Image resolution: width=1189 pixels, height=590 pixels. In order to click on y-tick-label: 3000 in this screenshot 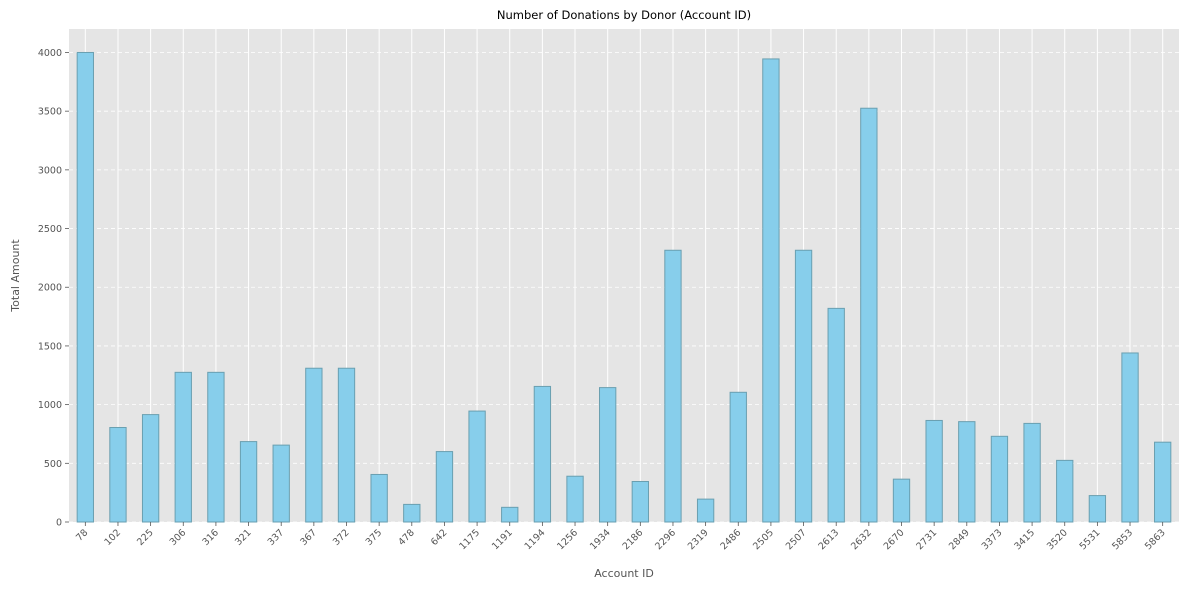, I will do `click(50, 170)`.